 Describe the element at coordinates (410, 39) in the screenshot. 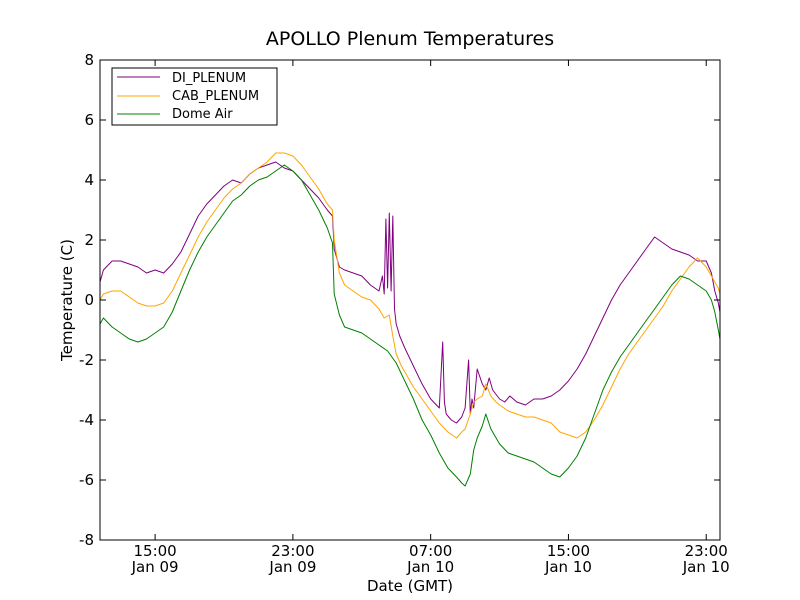

I see `chart-title: APOLLO Plenum Temperatures` at that location.